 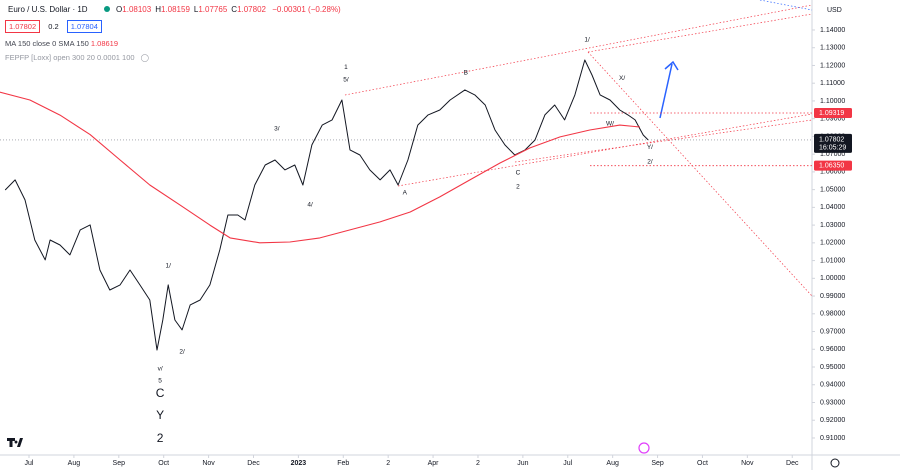 What do you see at coordinates (277, 129) in the screenshot?
I see `wave-label: 3/` at bounding box center [277, 129].